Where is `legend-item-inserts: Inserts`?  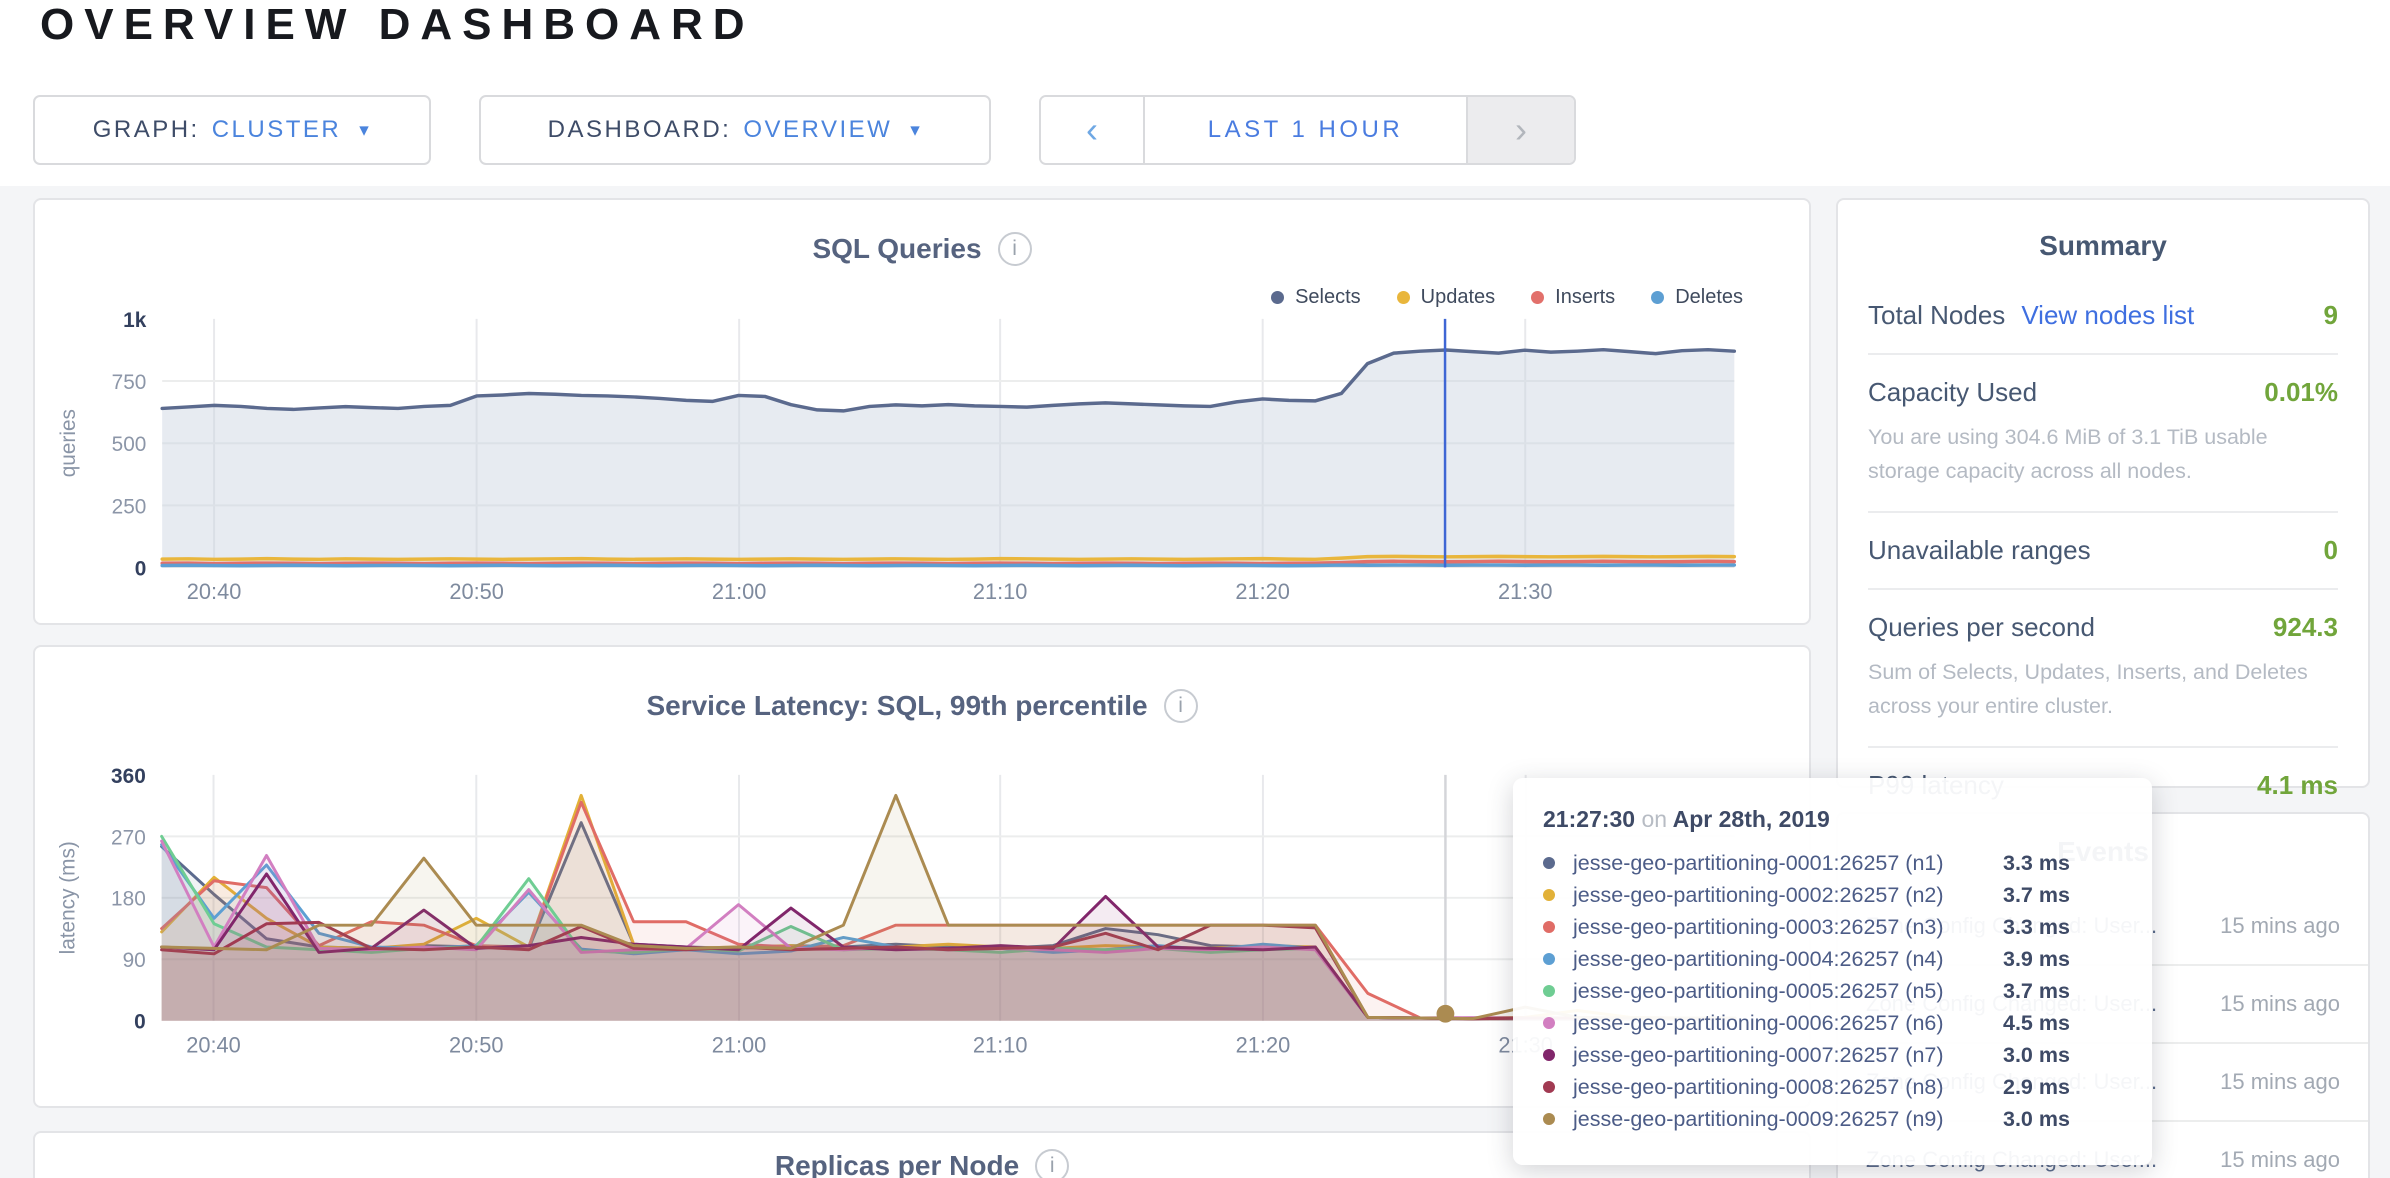
legend-item-inserts: Inserts is located at coordinates (1573, 297).